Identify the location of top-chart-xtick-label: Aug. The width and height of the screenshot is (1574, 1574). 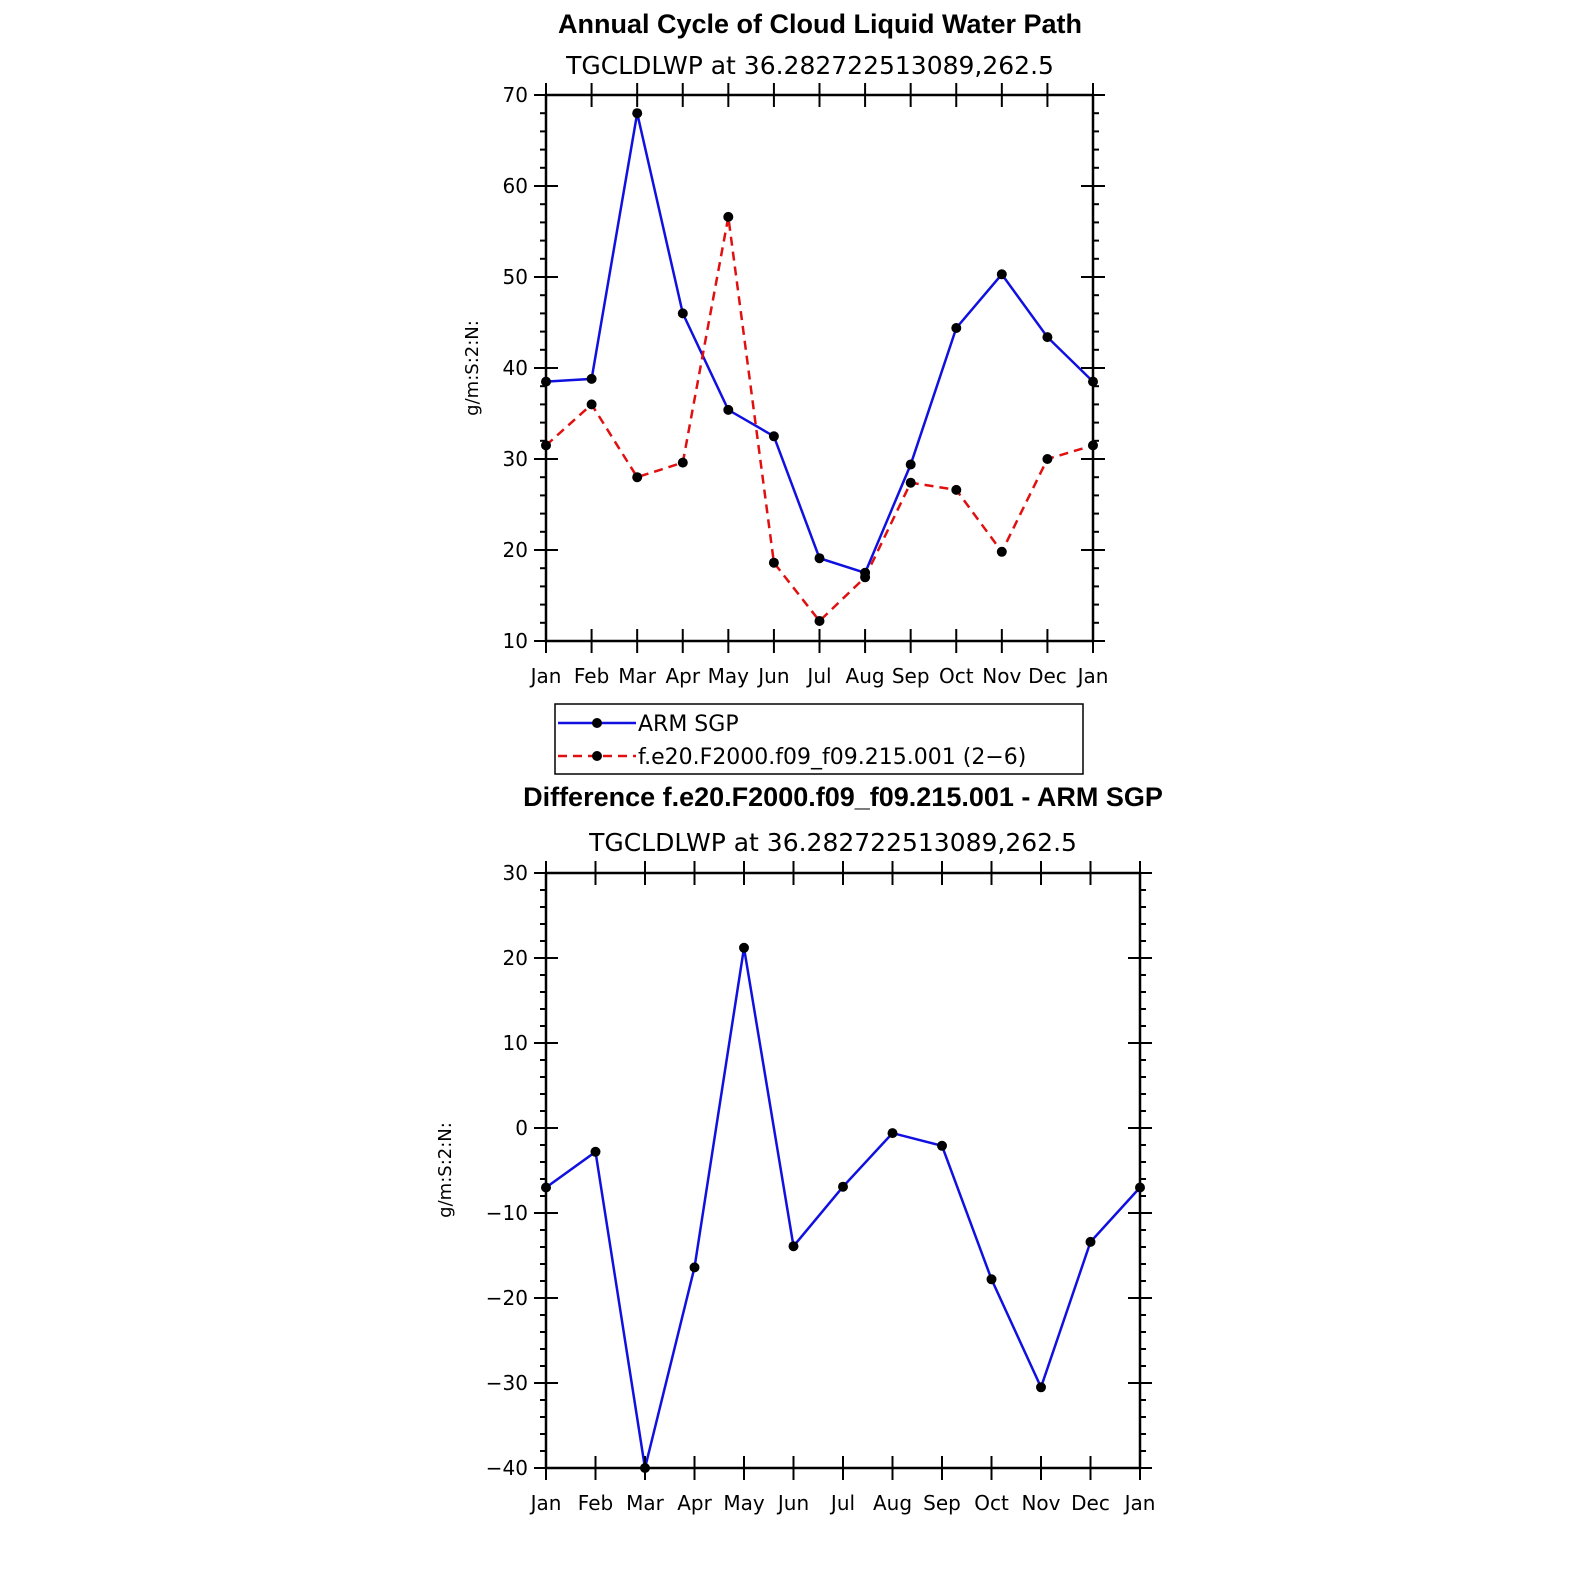
(865, 676).